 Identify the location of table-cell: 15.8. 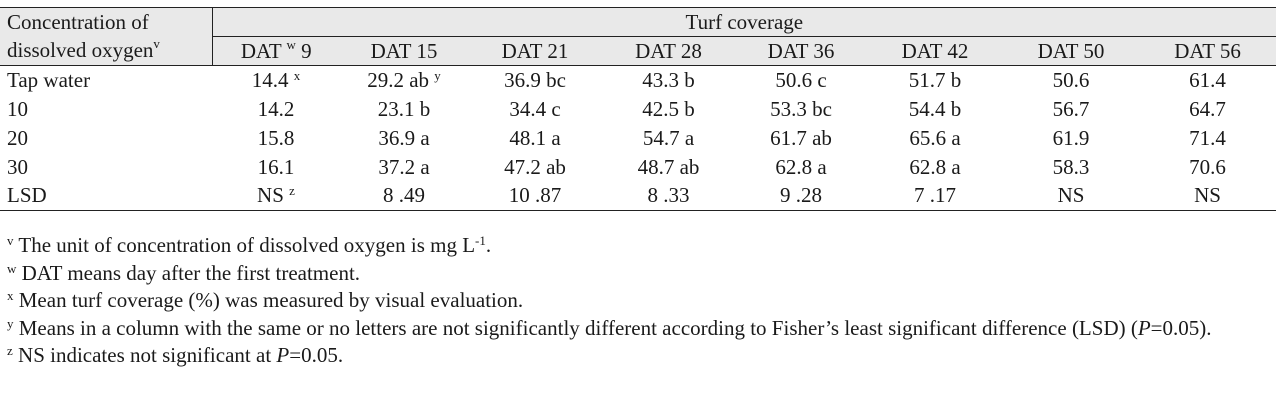
(276, 137).